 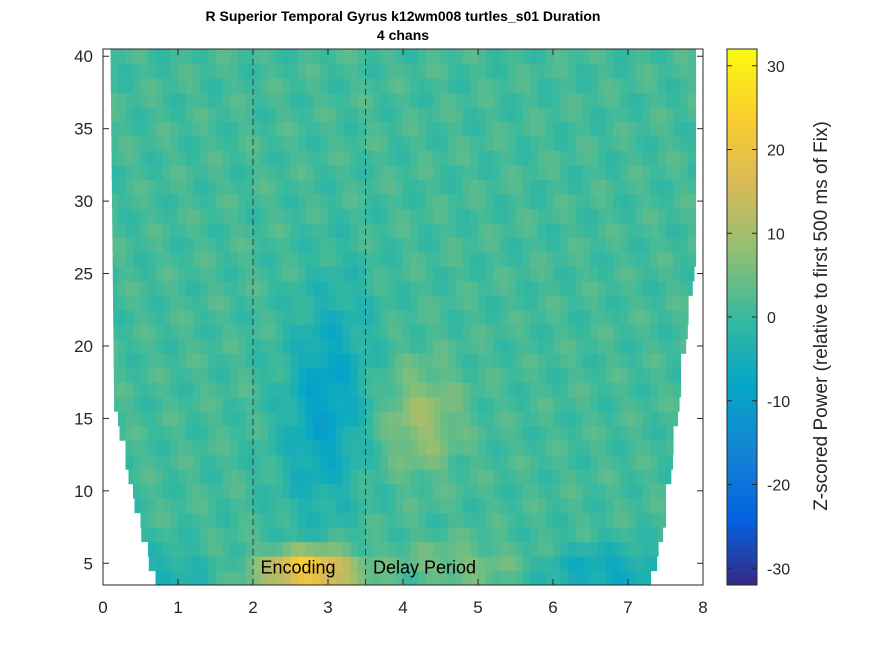 I want to click on x-tick-label: 5, so click(x=477, y=607).